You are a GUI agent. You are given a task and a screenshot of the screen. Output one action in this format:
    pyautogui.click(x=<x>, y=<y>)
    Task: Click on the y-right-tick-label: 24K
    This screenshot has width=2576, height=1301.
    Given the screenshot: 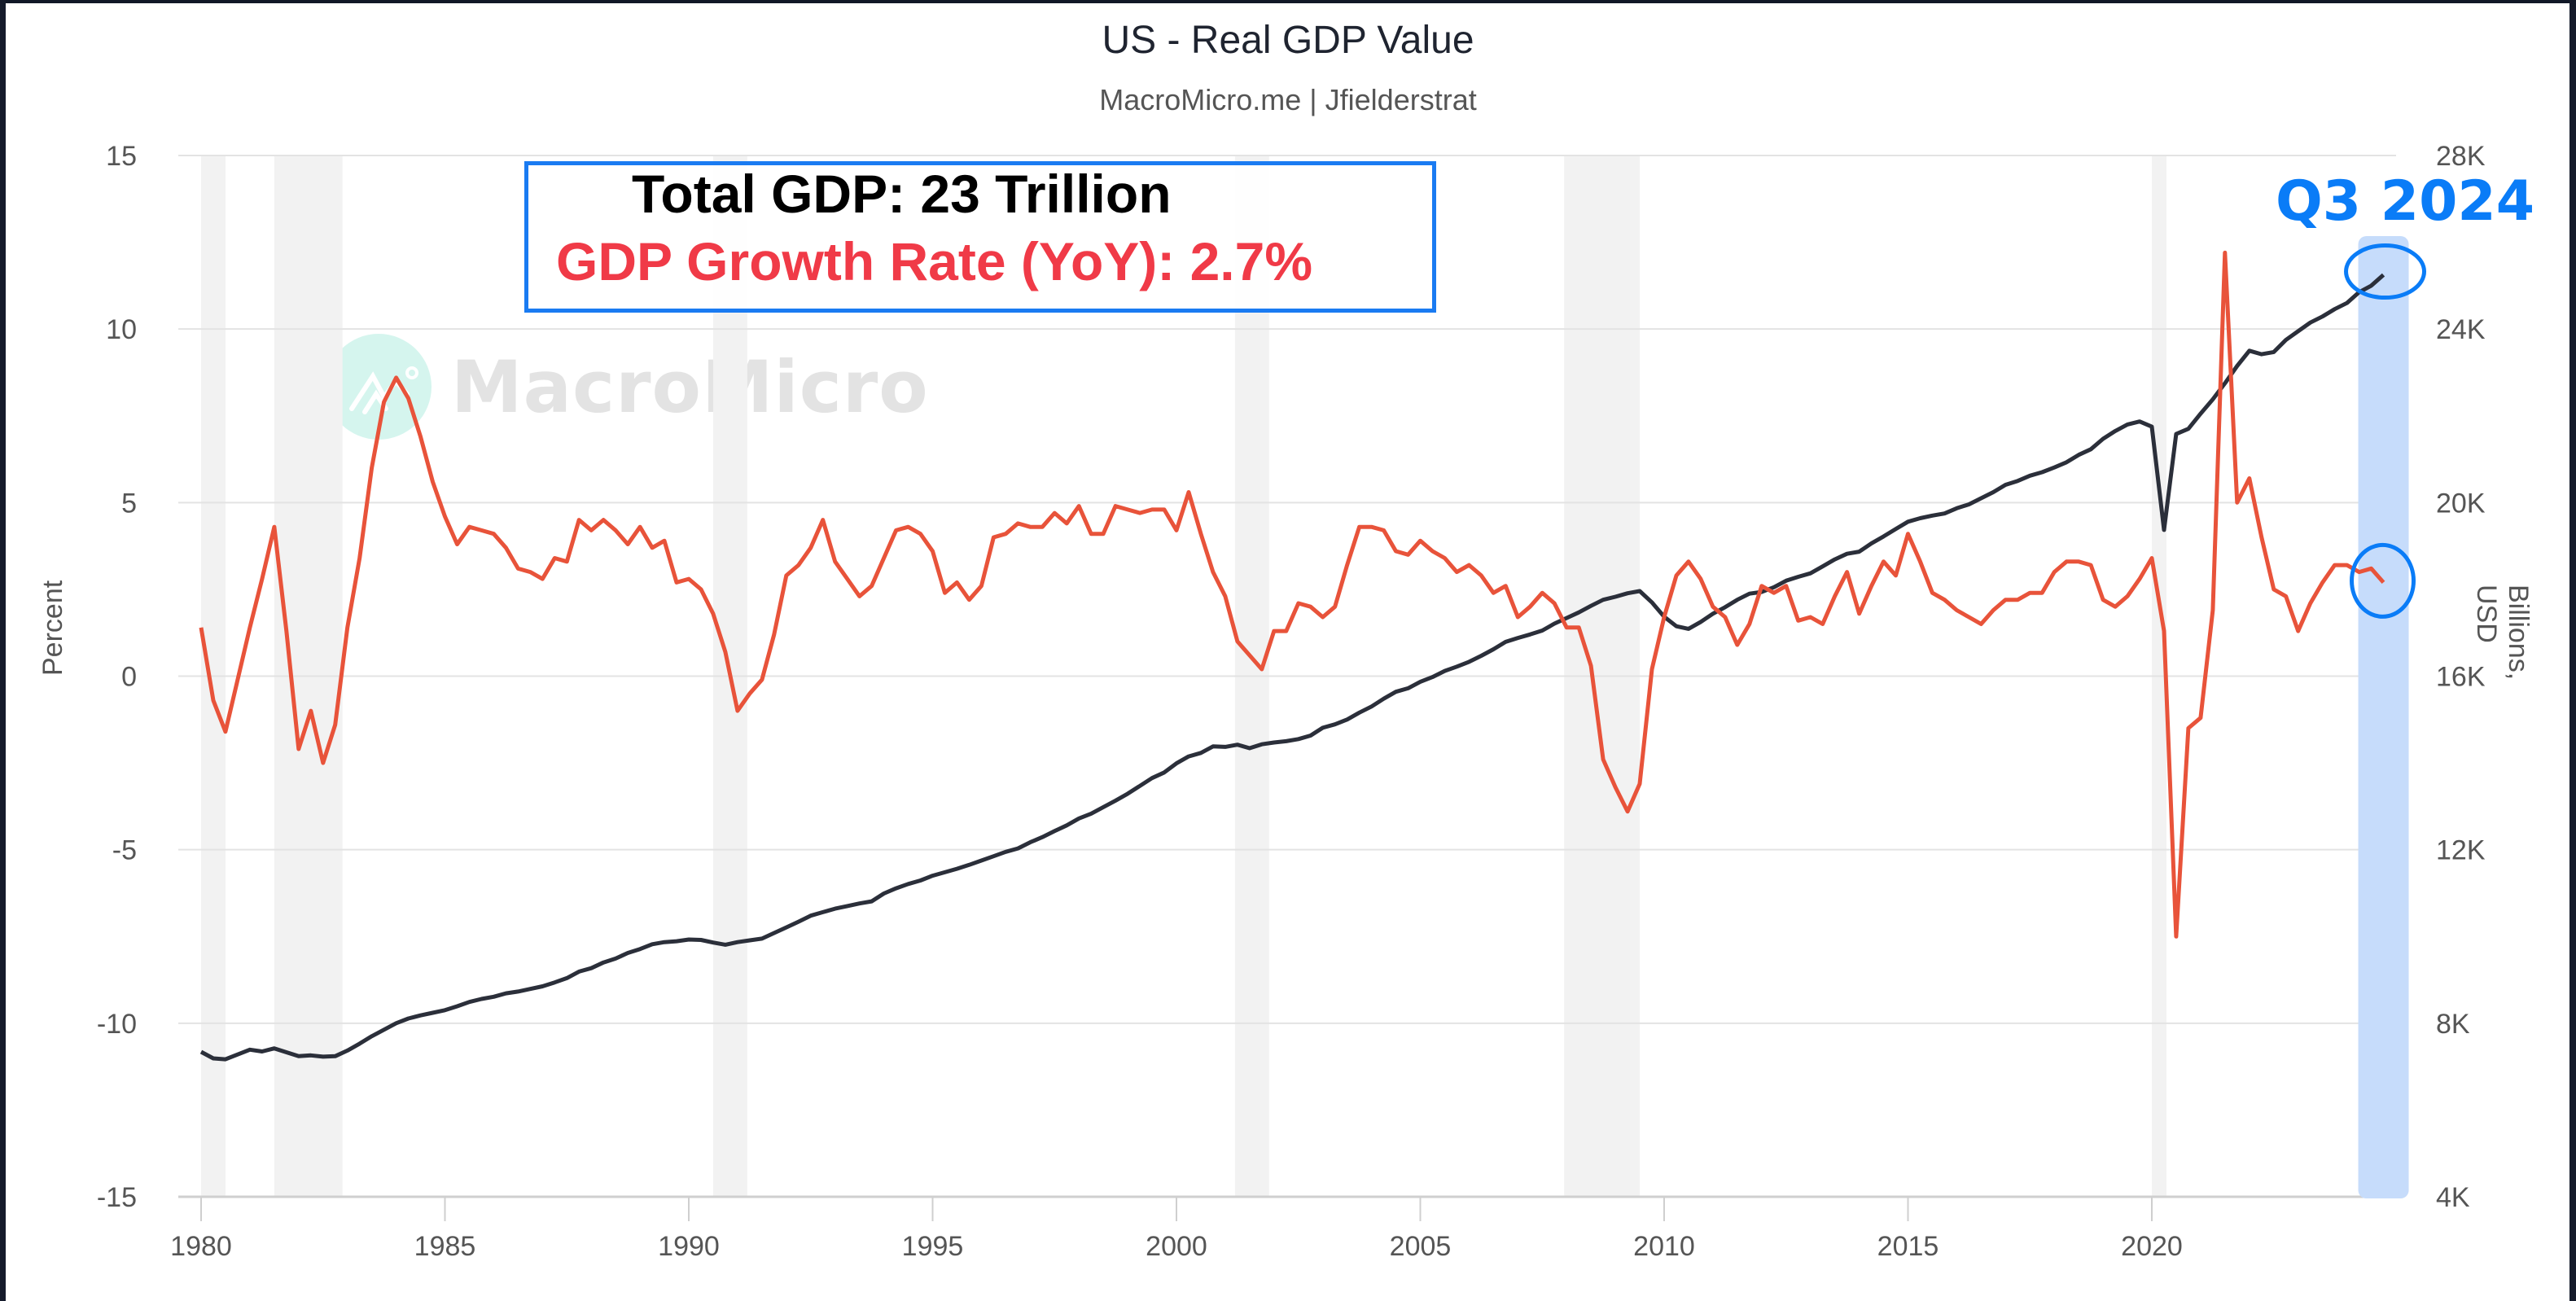 What is the action you would take?
    pyautogui.click(x=2461, y=329)
    